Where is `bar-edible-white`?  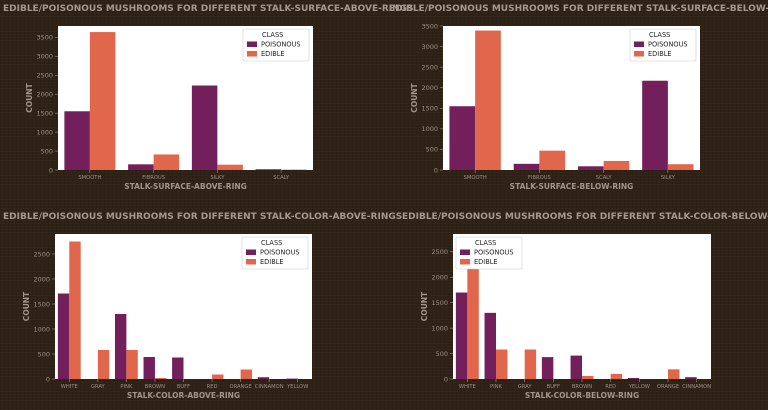
bar-edible-white is located at coordinates (473, 310).